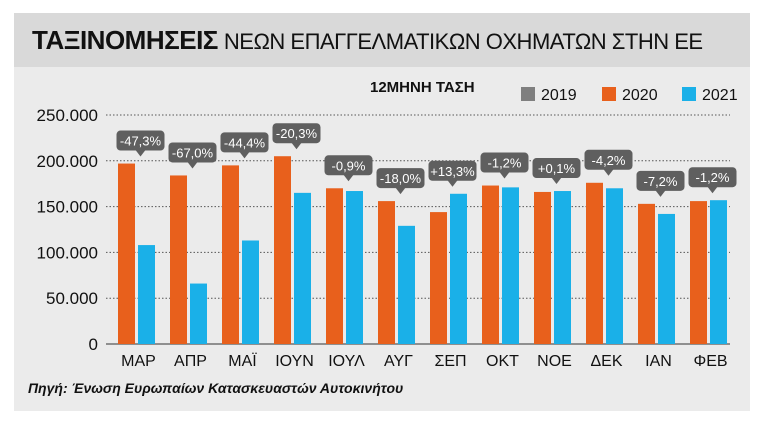  Describe the element at coordinates (67, 161) in the screenshot. I see `y-tick-label: 200.000` at that location.